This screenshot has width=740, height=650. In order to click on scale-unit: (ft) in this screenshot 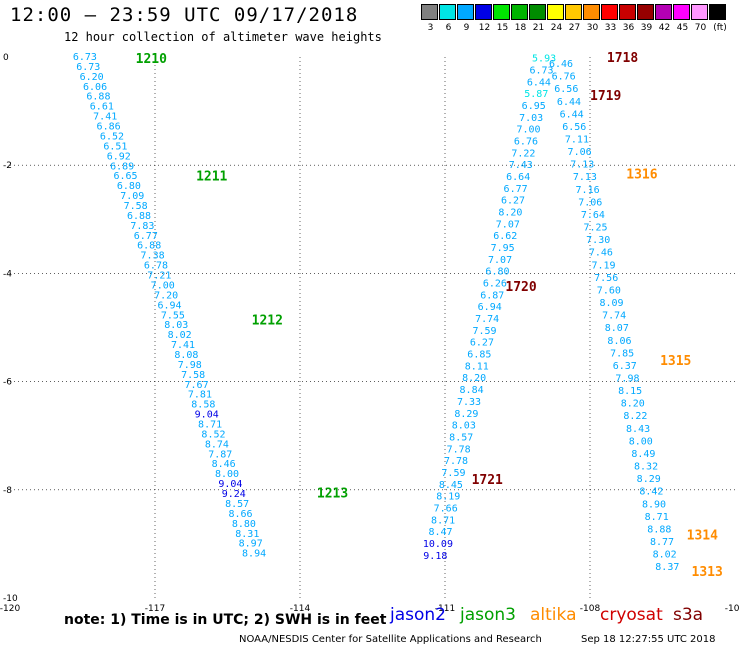, I will do `click(720, 28)`.